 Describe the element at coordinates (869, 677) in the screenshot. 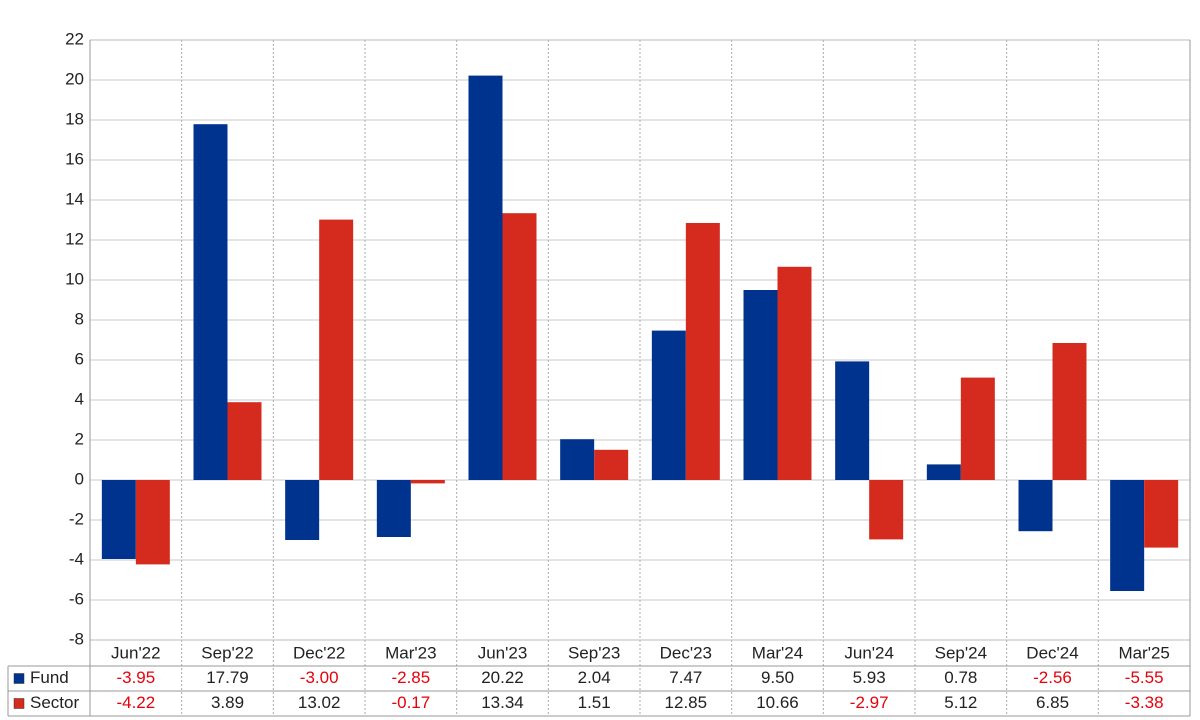

I see `table-value: 5.93` at that location.